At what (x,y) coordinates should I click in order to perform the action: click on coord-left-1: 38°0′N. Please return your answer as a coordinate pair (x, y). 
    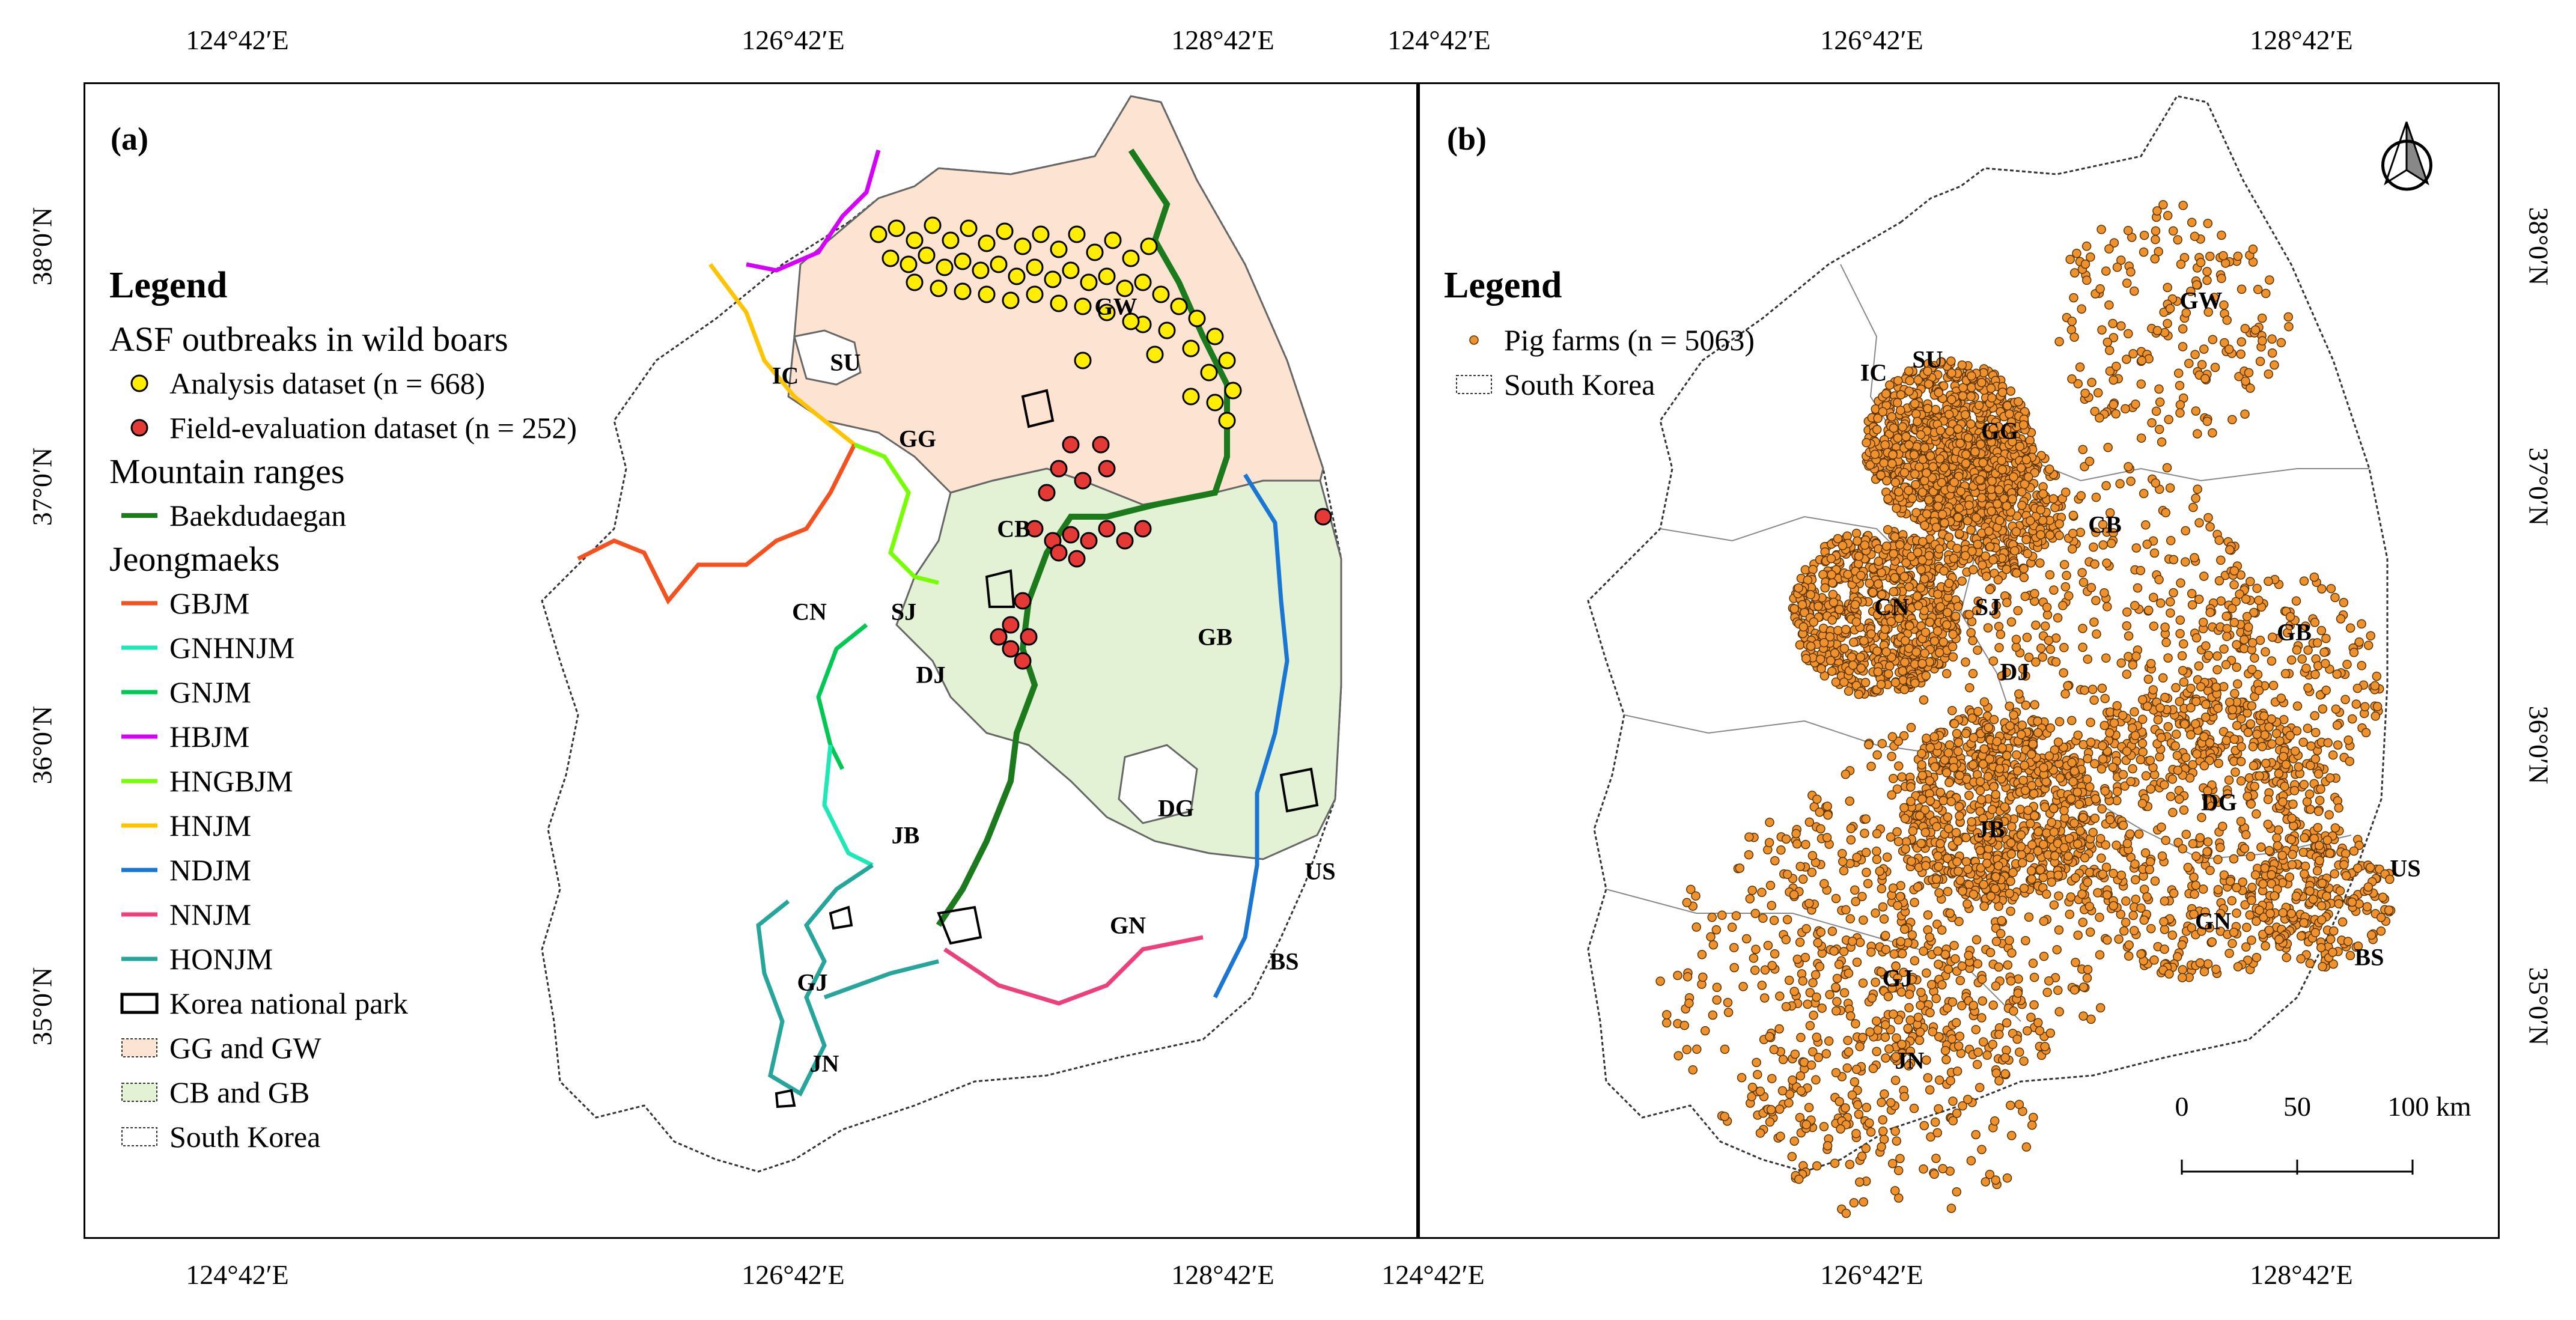
    Looking at the image, I should click on (42, 246).